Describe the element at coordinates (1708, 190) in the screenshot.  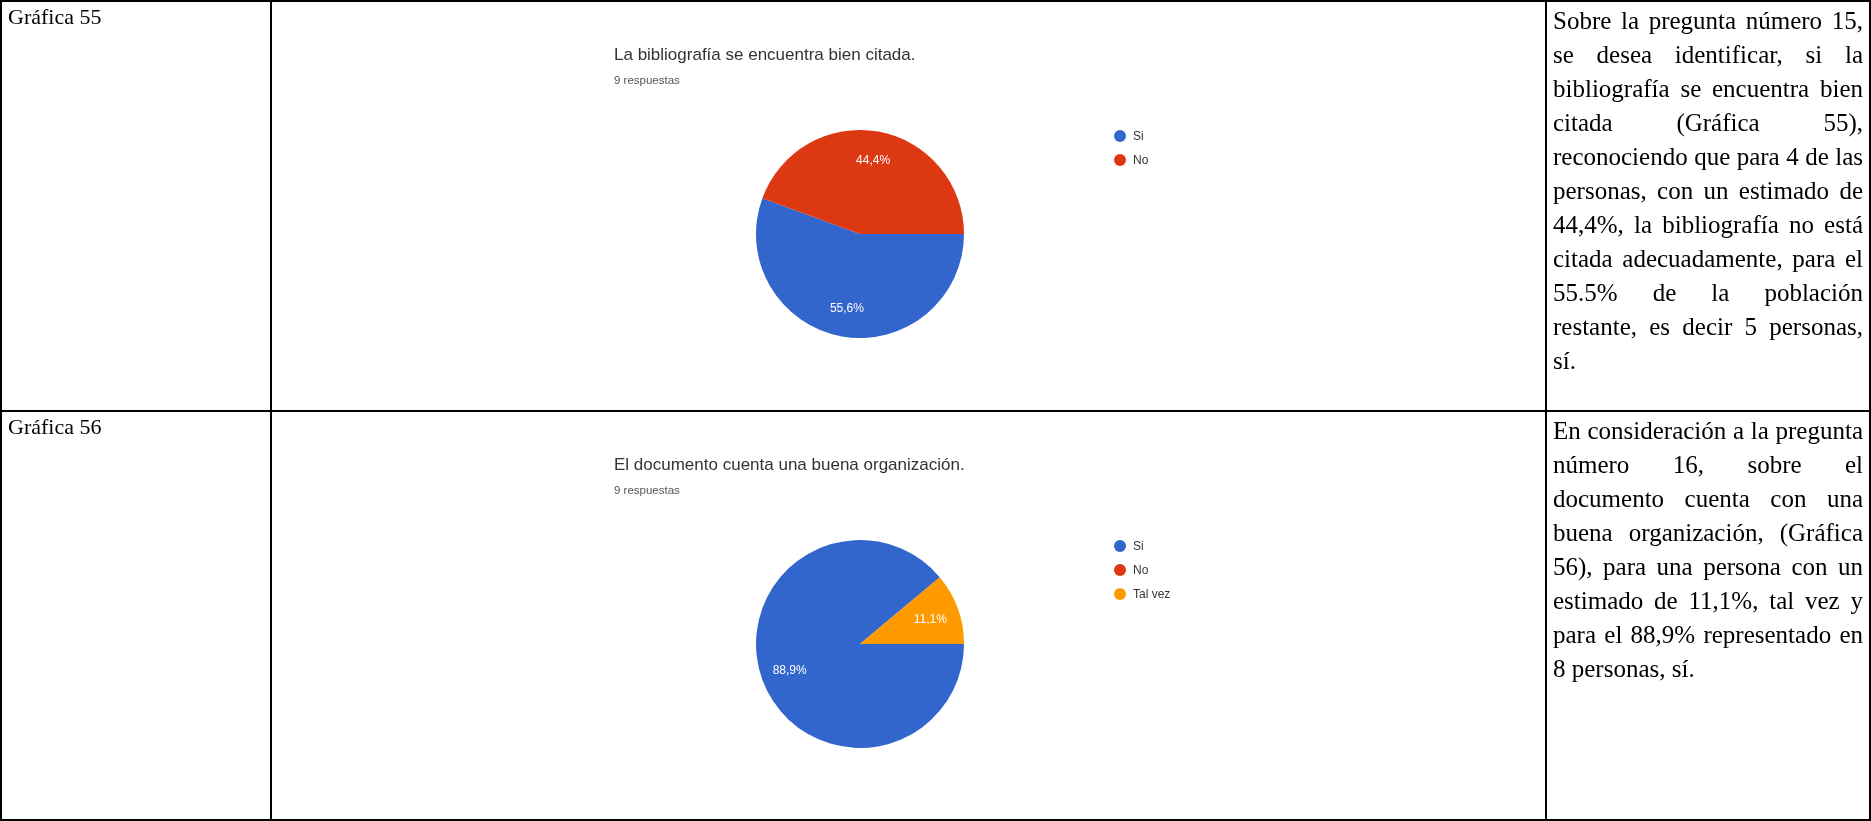
I see `text: Sobre la pregunta número 15, se desea identificar, si la bibliografía se encuentra bien citada (Gráfica 55), reconociendo que para 4 de las personas, con un estimado de 44,4%, la bibliografía no está citada adecuadamente, para el 55.5% de la población restante, es decir 5 personas, sí.` at that location.